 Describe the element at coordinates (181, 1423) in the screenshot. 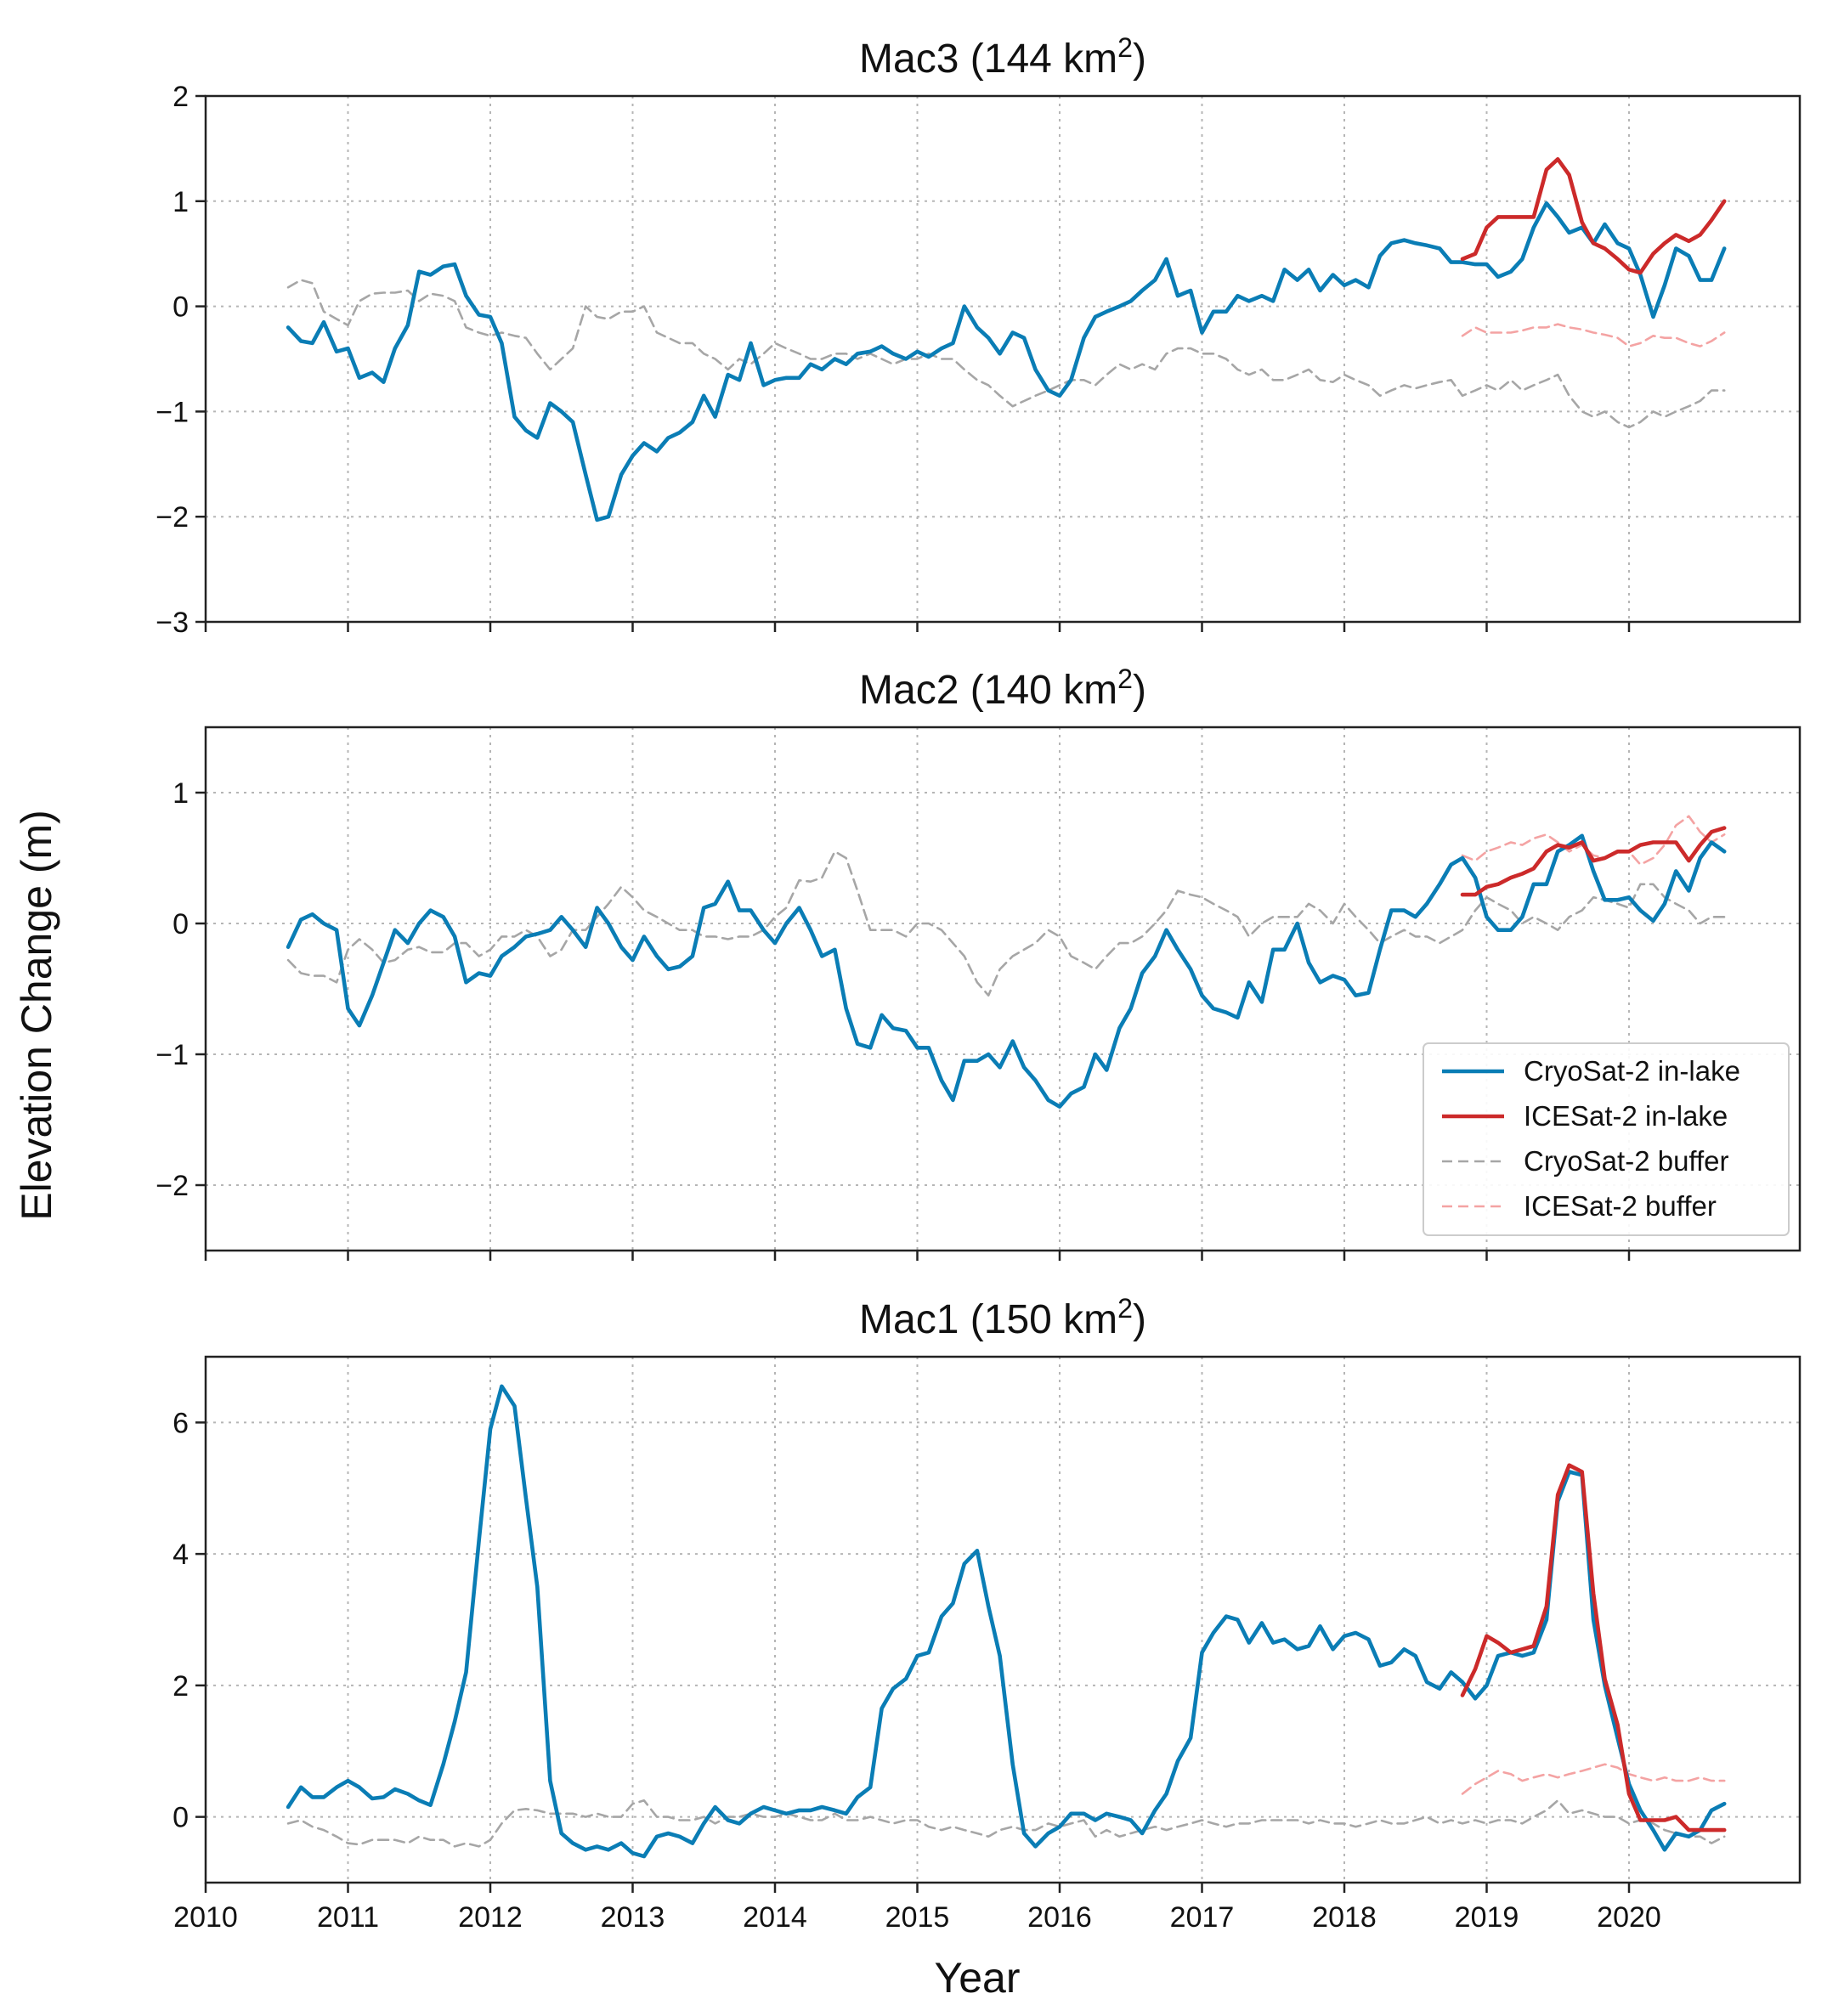

I see `y-tick-label: 6` at that location.